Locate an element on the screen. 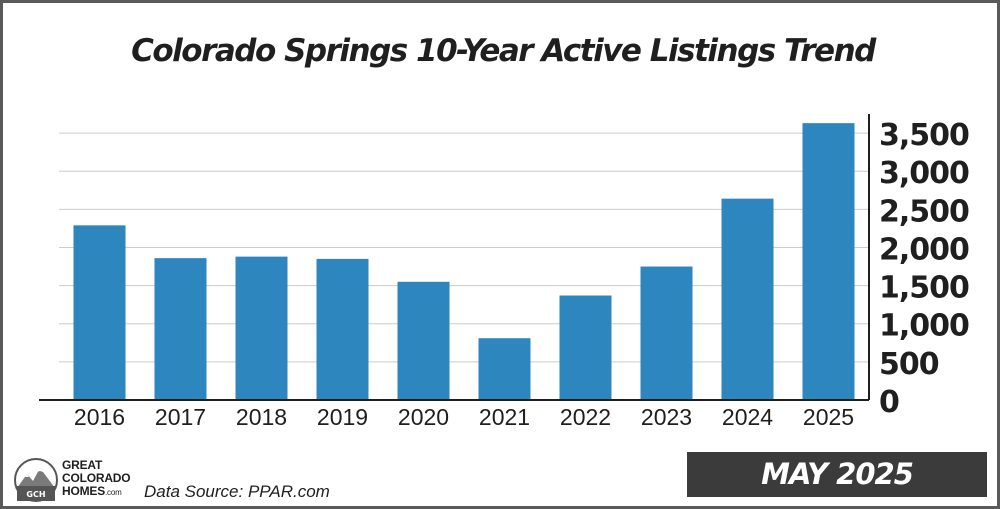 The image size is (1000, 509). brand-line-1: GREAT is located at coordinates (82, 465).